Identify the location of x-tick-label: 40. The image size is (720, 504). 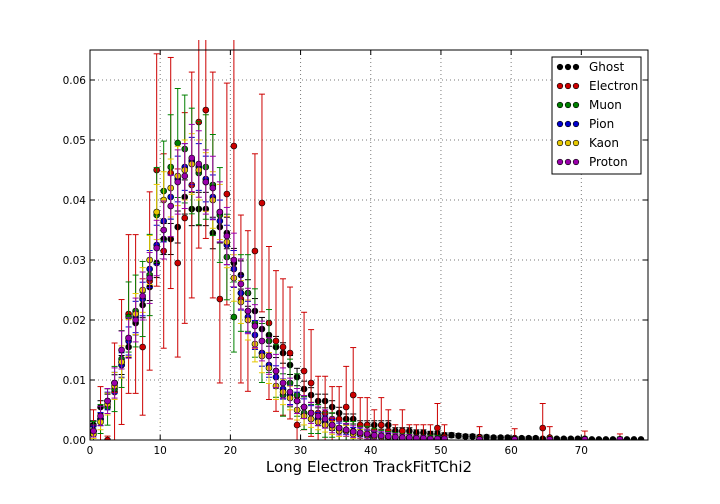
(370, 451).